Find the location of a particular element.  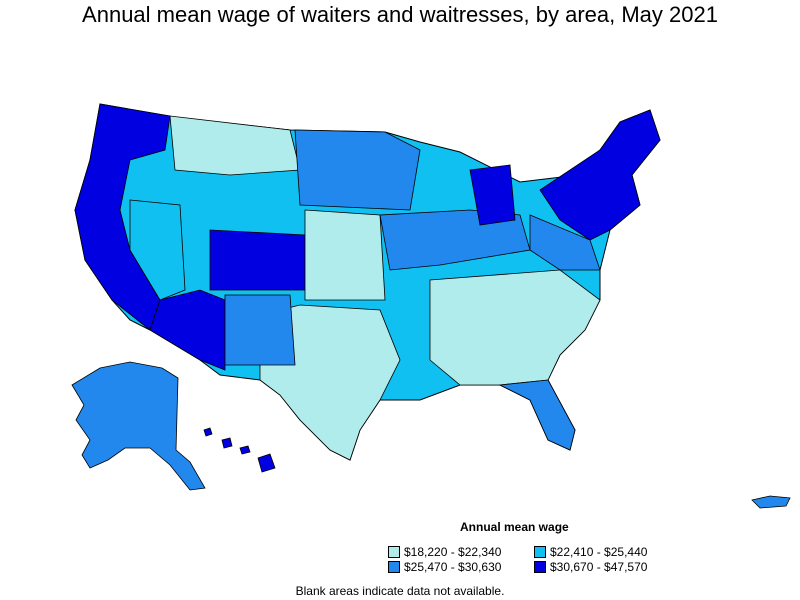

legend-item-2: $22,410 - $25,440 is located at coordinates (590, 552).